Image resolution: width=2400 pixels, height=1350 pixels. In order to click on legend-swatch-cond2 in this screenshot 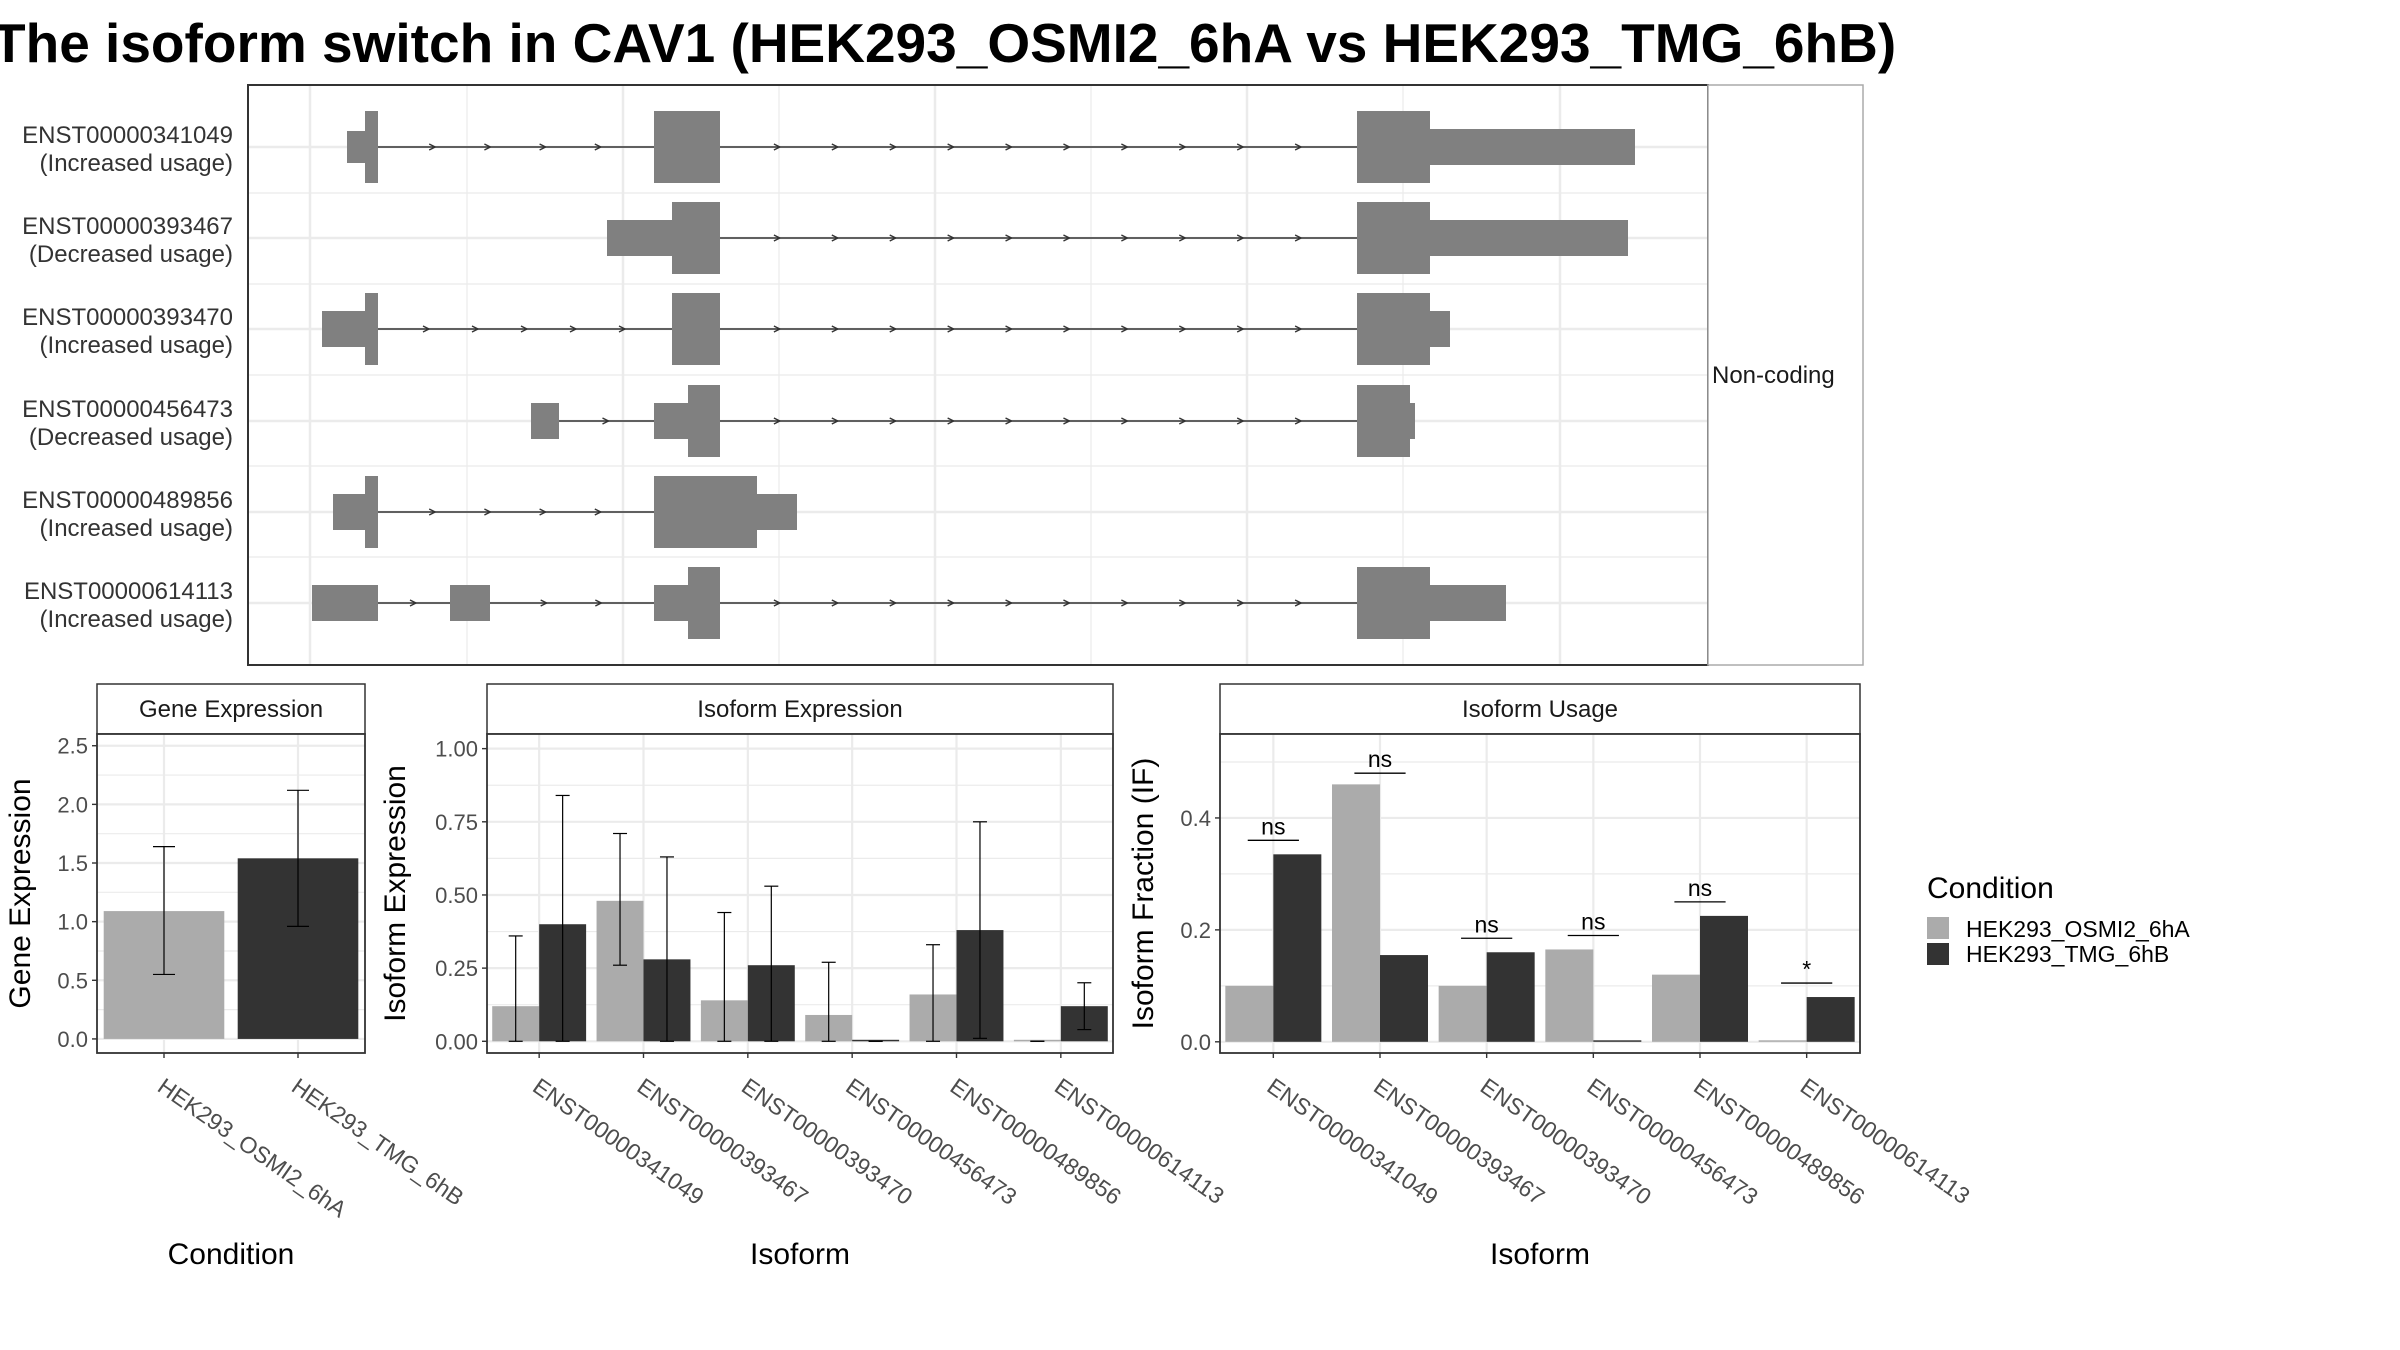, I will do `click(1938, 954)`.